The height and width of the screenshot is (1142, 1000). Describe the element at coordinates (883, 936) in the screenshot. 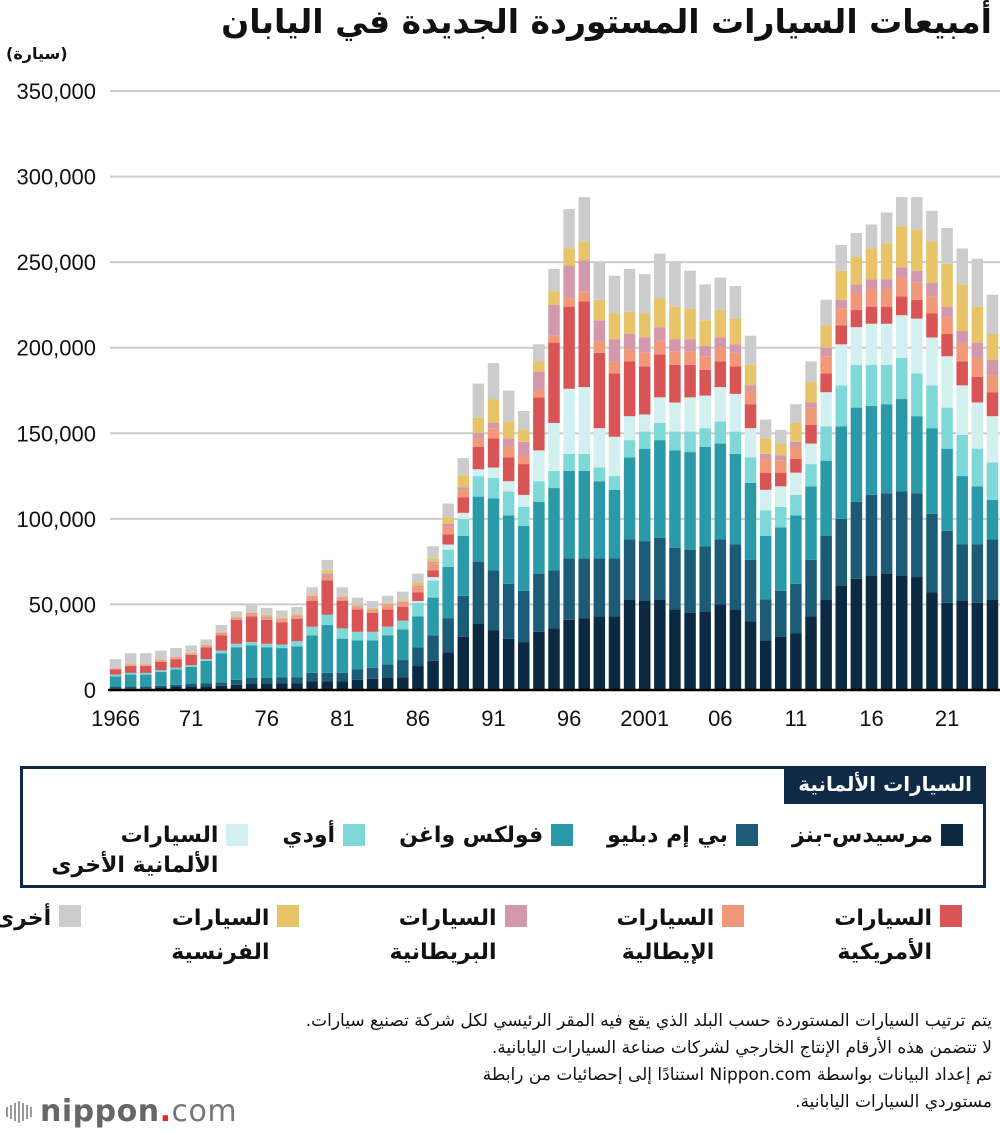

I see `legend-label: السيارات الأمريكية` at that location.